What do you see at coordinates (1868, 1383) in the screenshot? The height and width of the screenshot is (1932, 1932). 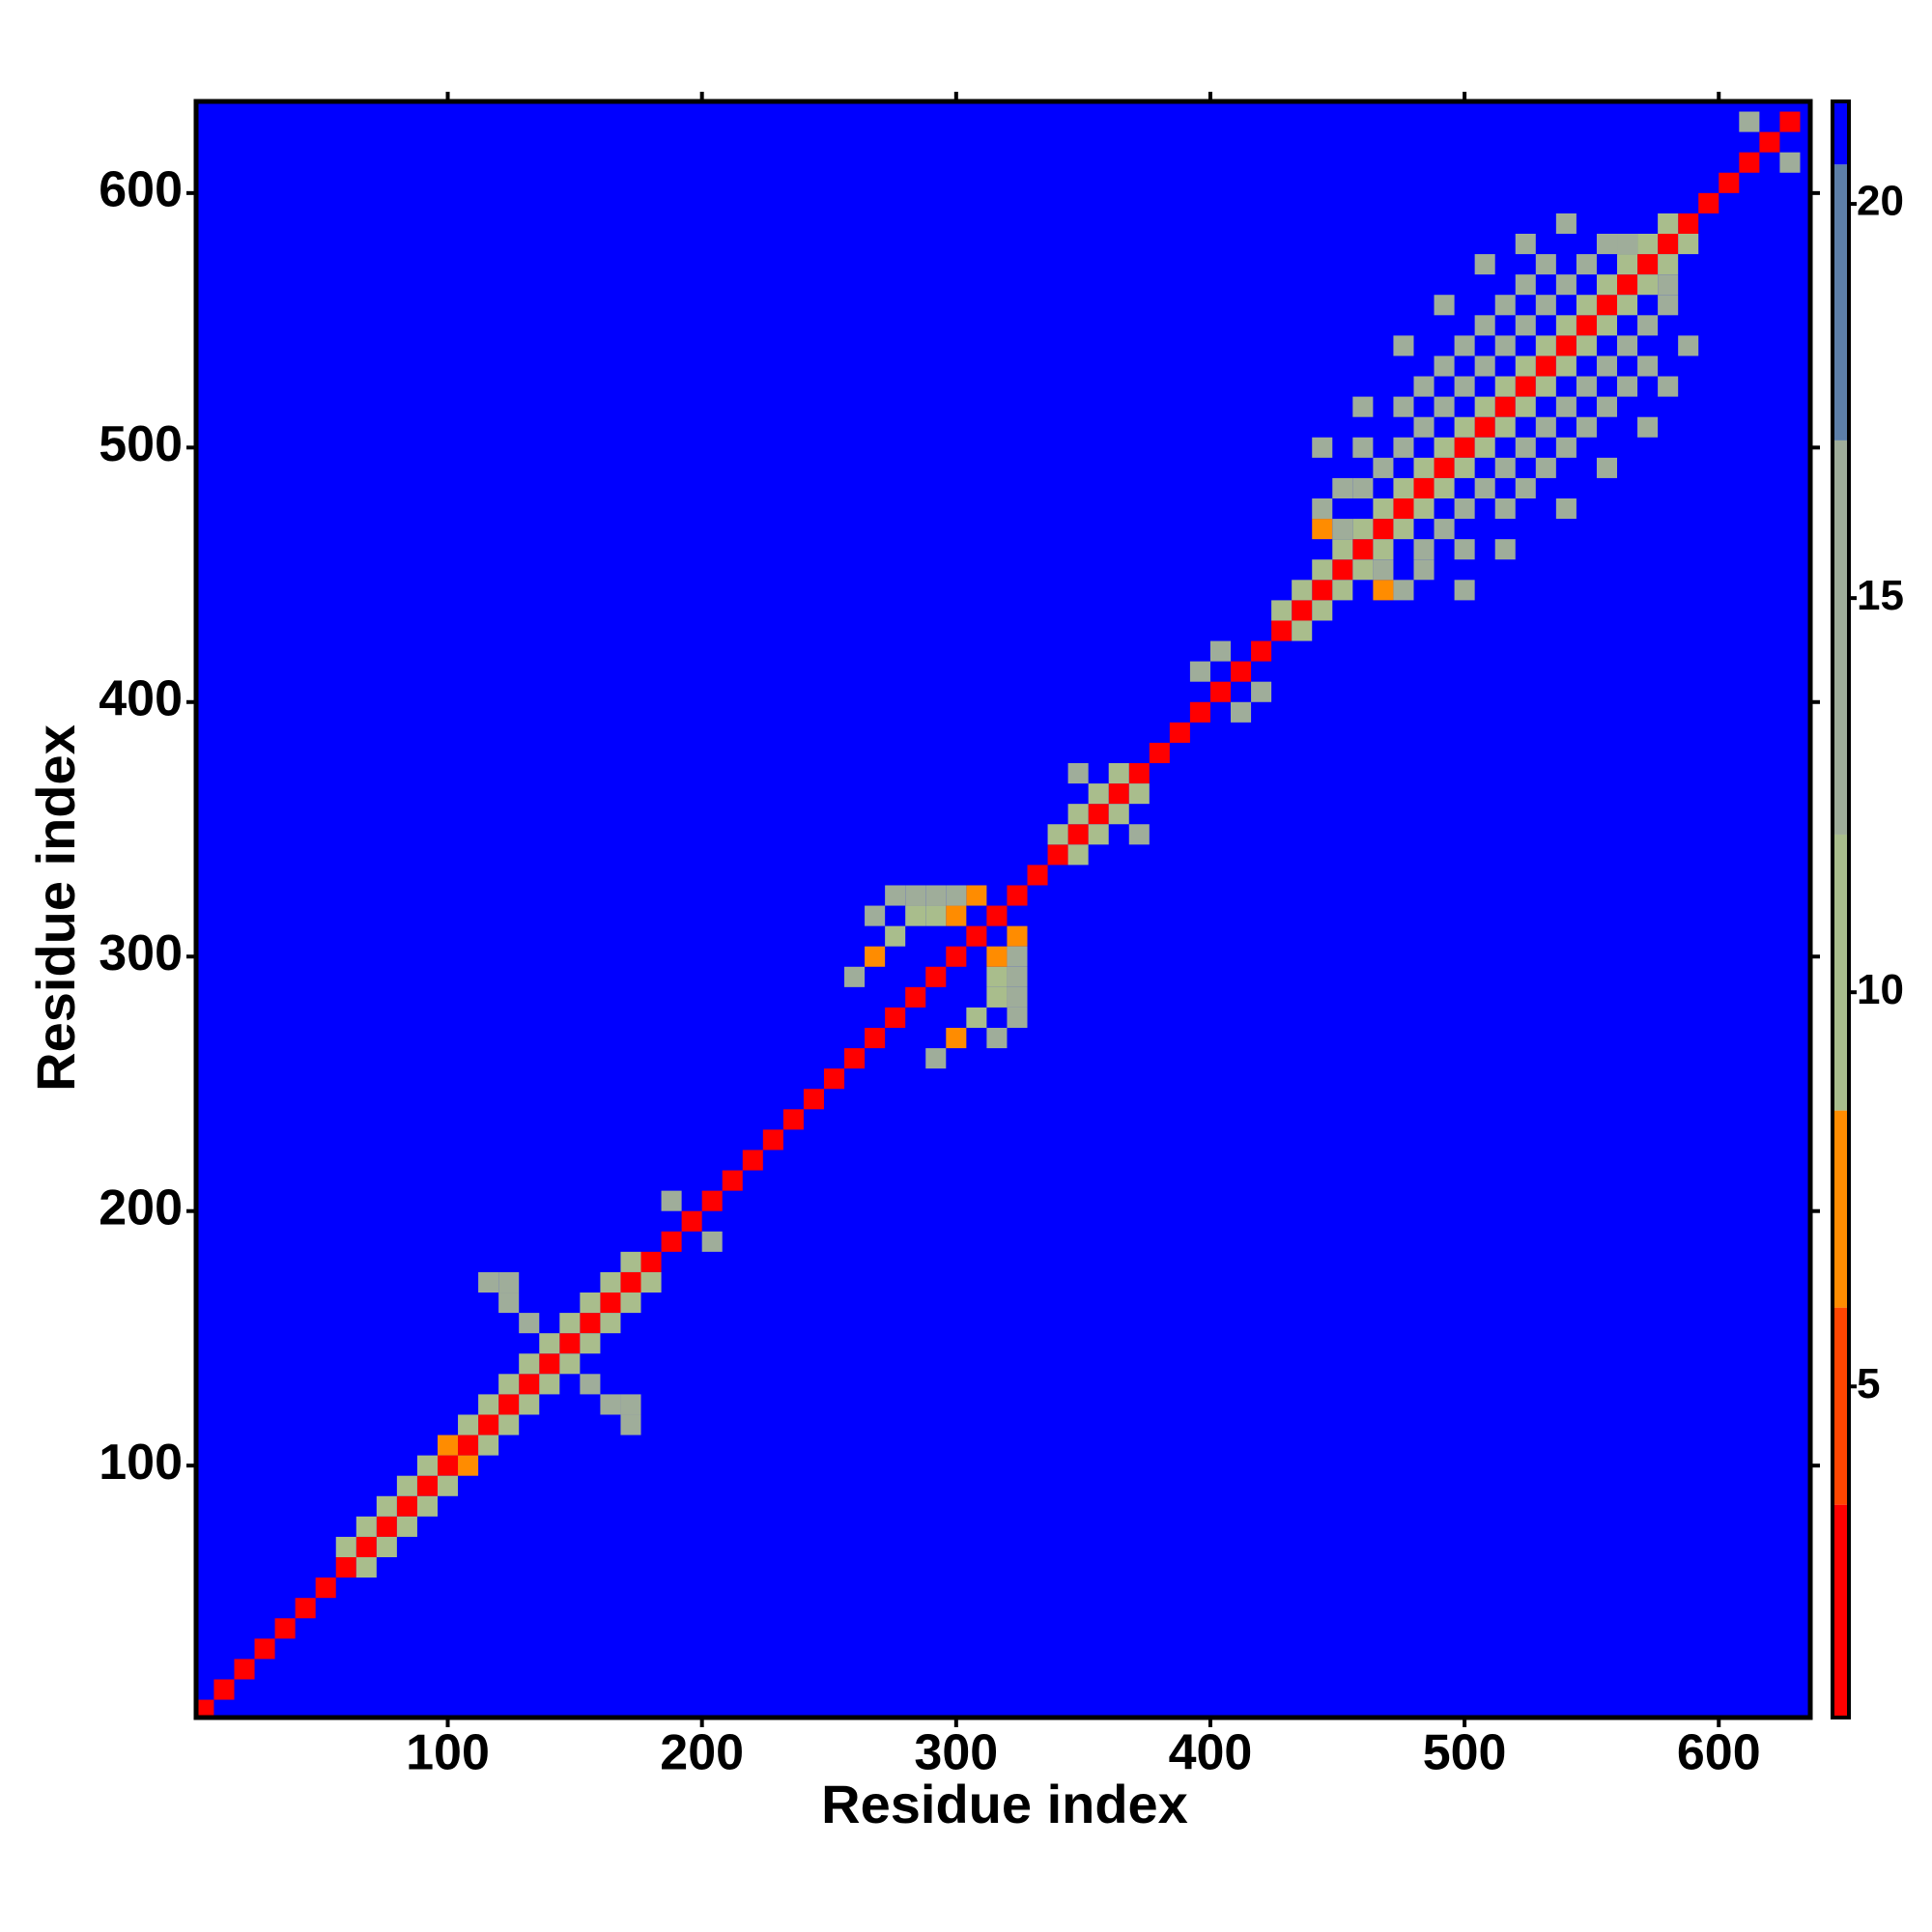 I see `colorbar-tick-label: 5` at bounding box center [1868, 1383].